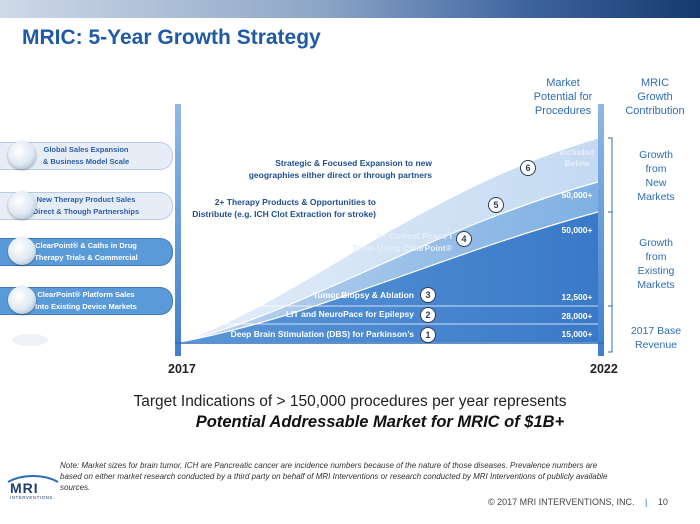  Describe the element at coordinates (577, 152) in the screenshot. I see `value-line: Included` at that location.